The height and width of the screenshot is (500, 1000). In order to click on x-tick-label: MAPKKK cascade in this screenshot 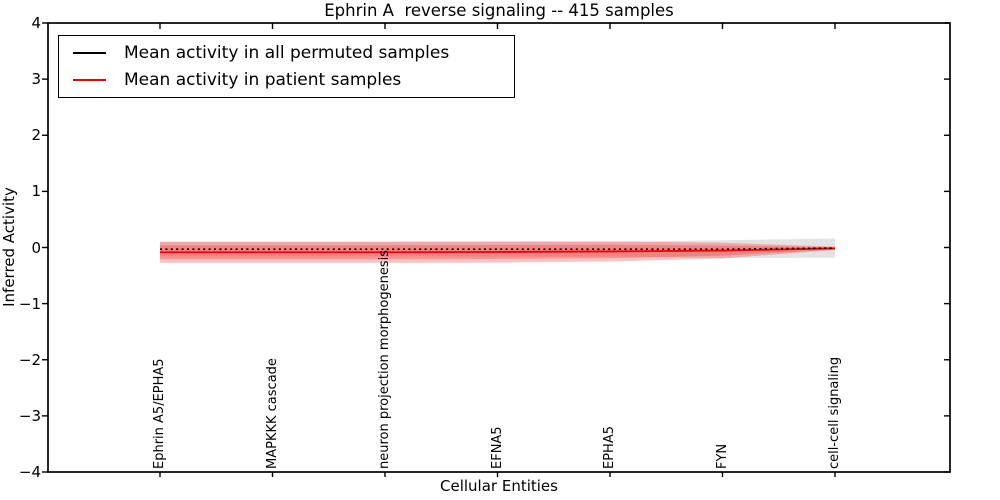, I will do `click(272, 413)`.